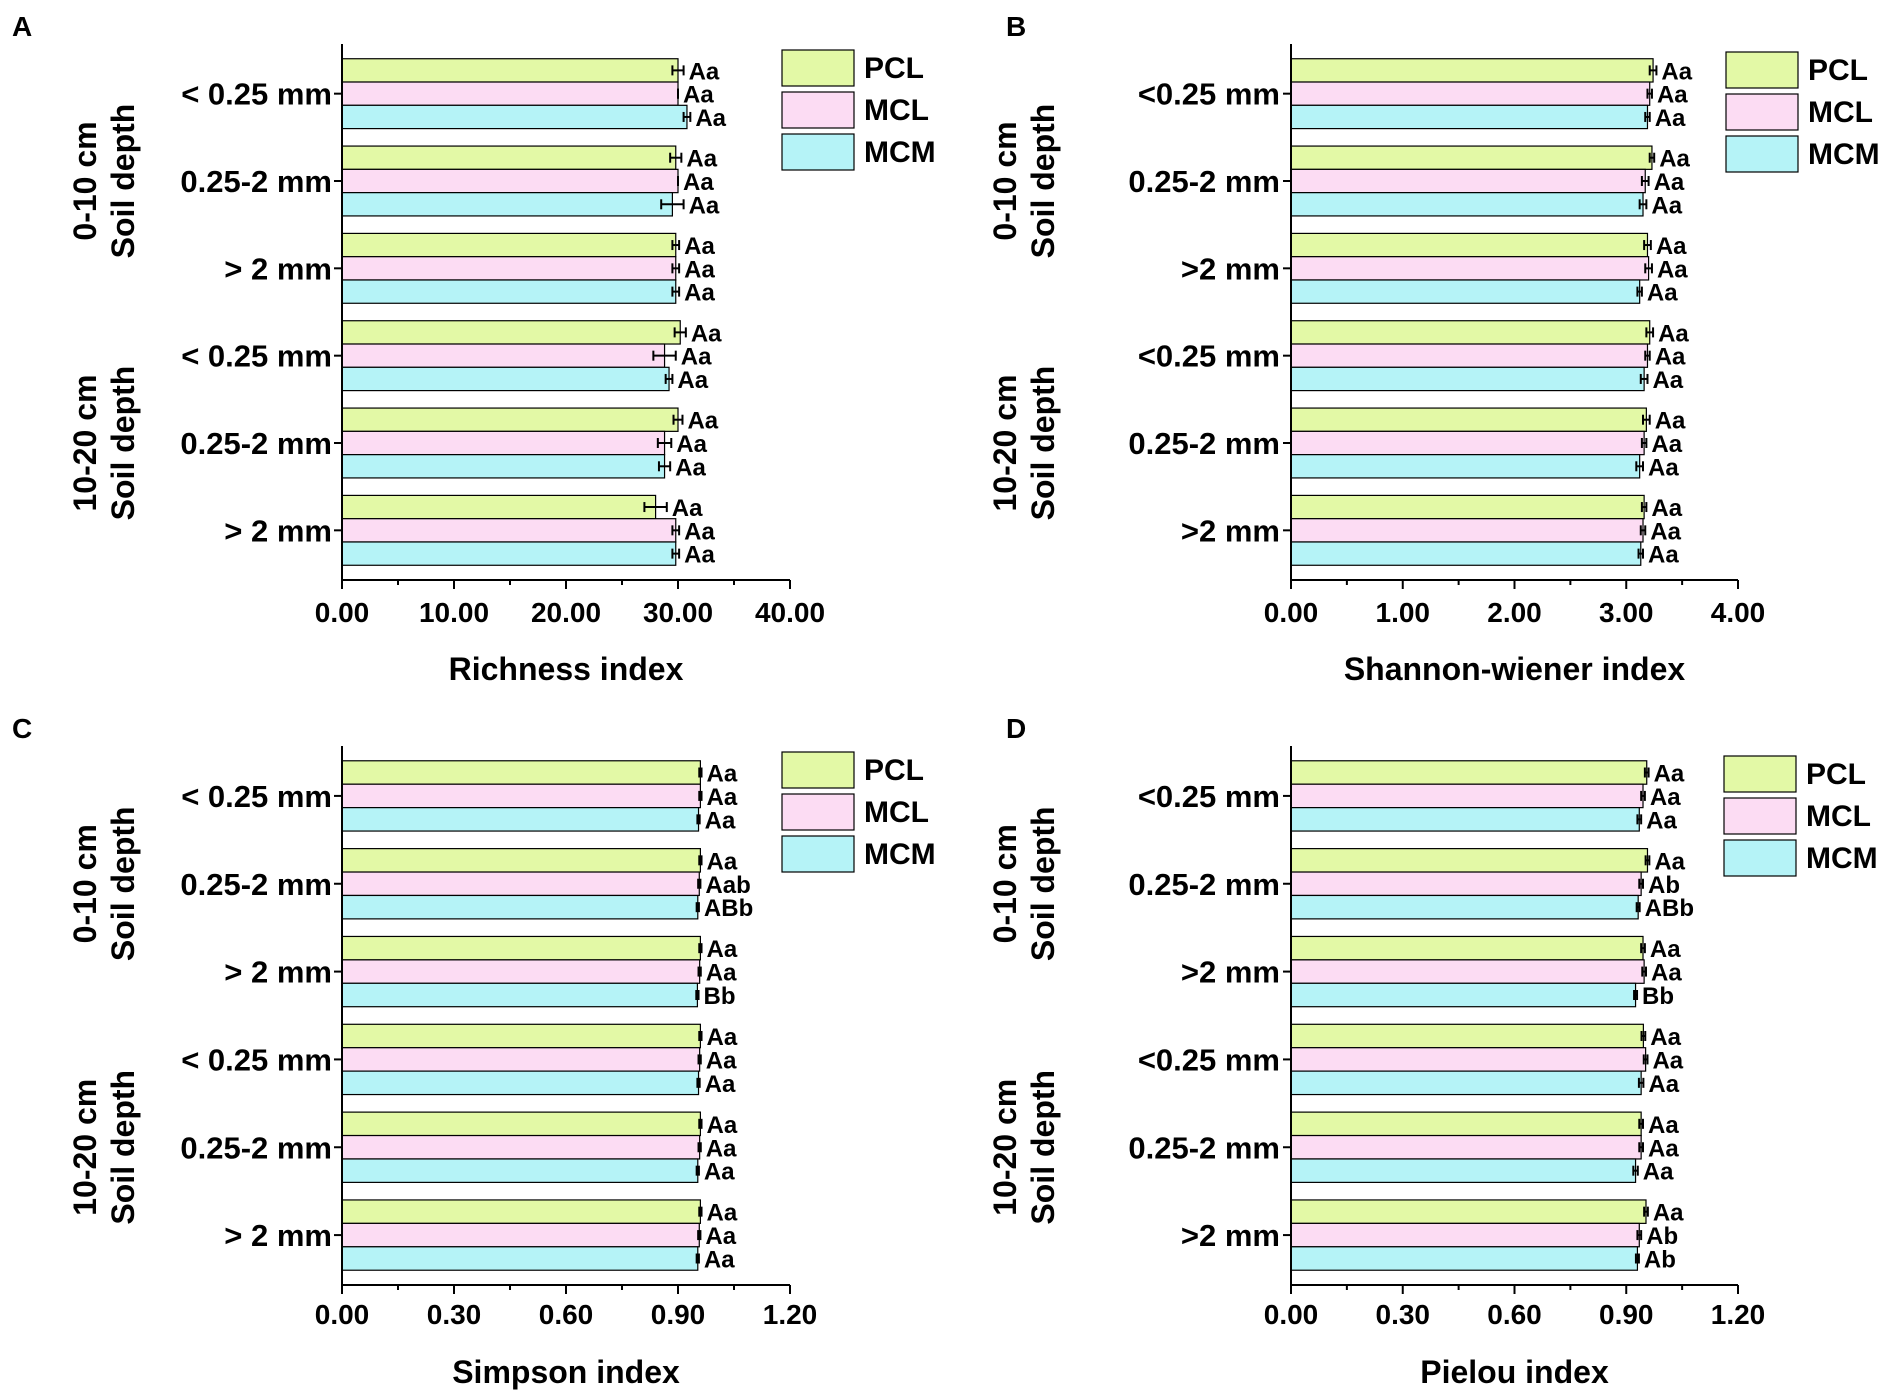 Image resolution: width=1889 pixels, height=1393 pixels. Describe the element at coordinates (1403, 1314) in the screenshot. I see `x-tick-label: 0.30` at that location.